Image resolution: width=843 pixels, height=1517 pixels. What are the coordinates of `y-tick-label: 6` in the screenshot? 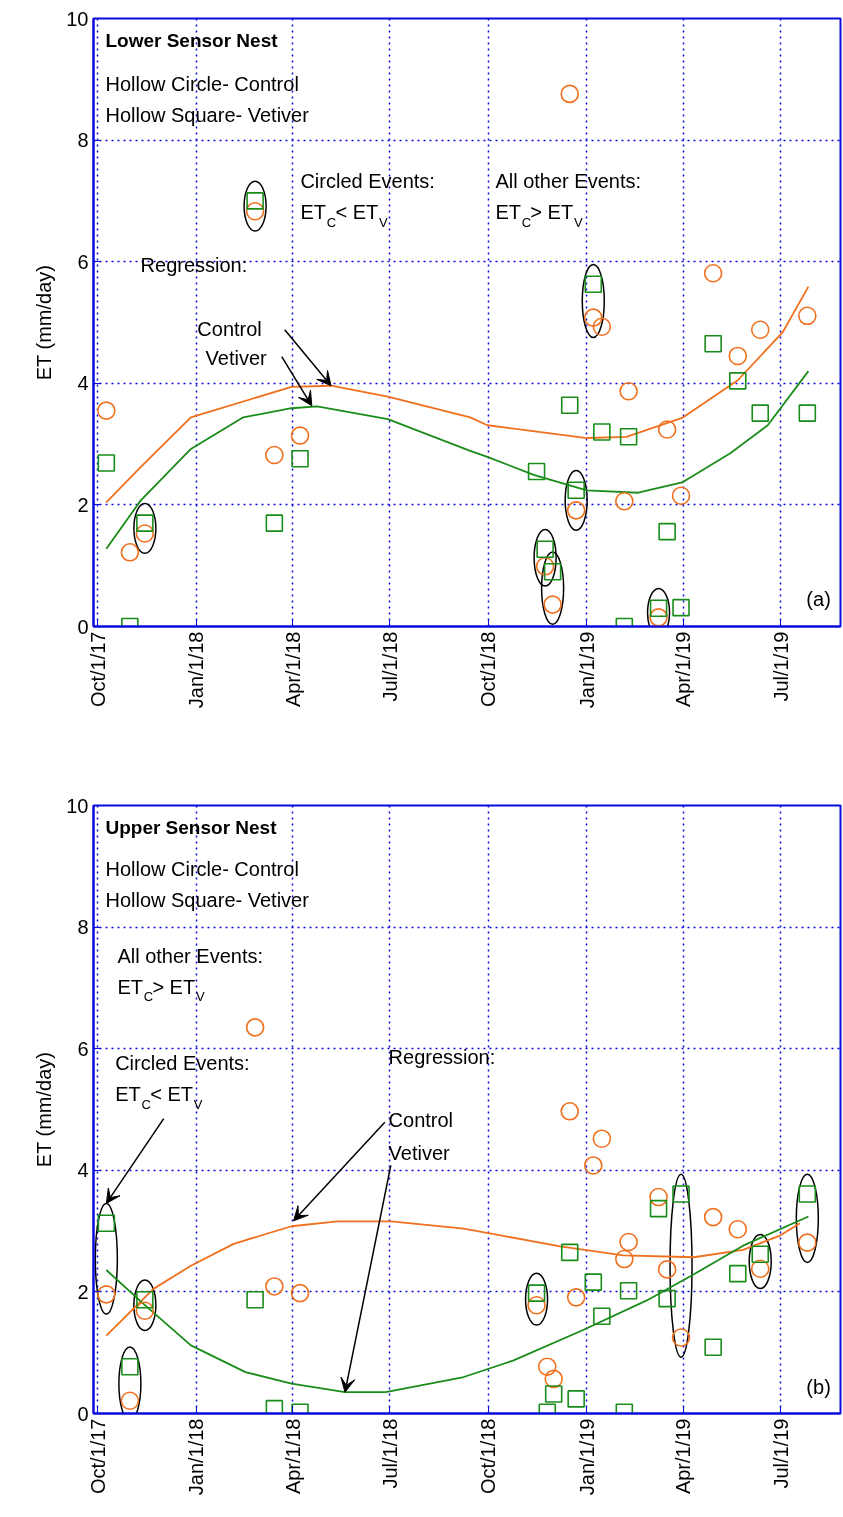 It's located at (83, 1048).